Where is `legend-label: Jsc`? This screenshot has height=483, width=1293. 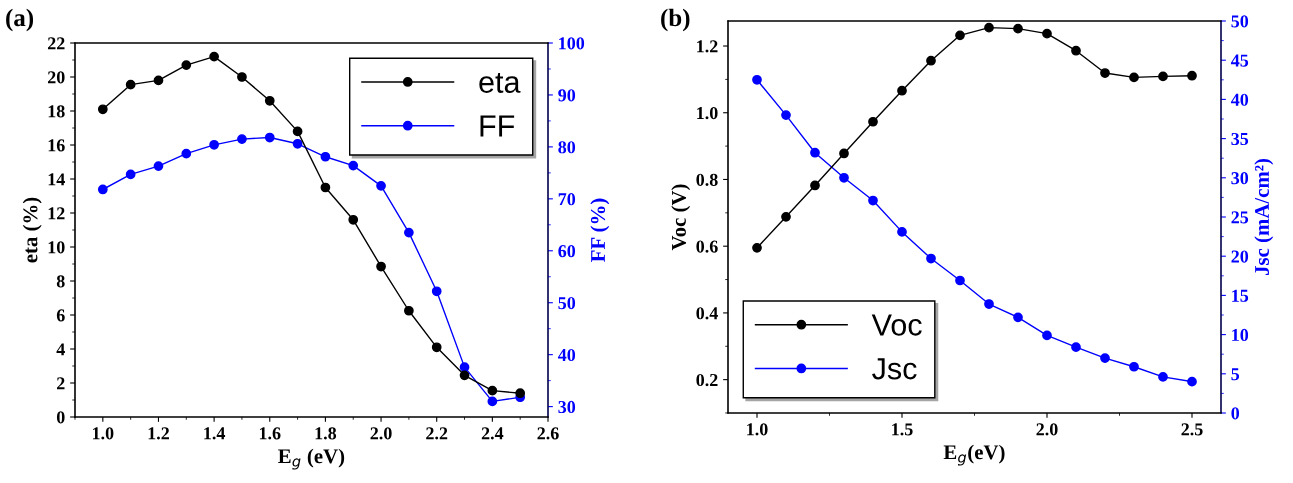
legend-label: Jsc is located at coordinates (894, 369).